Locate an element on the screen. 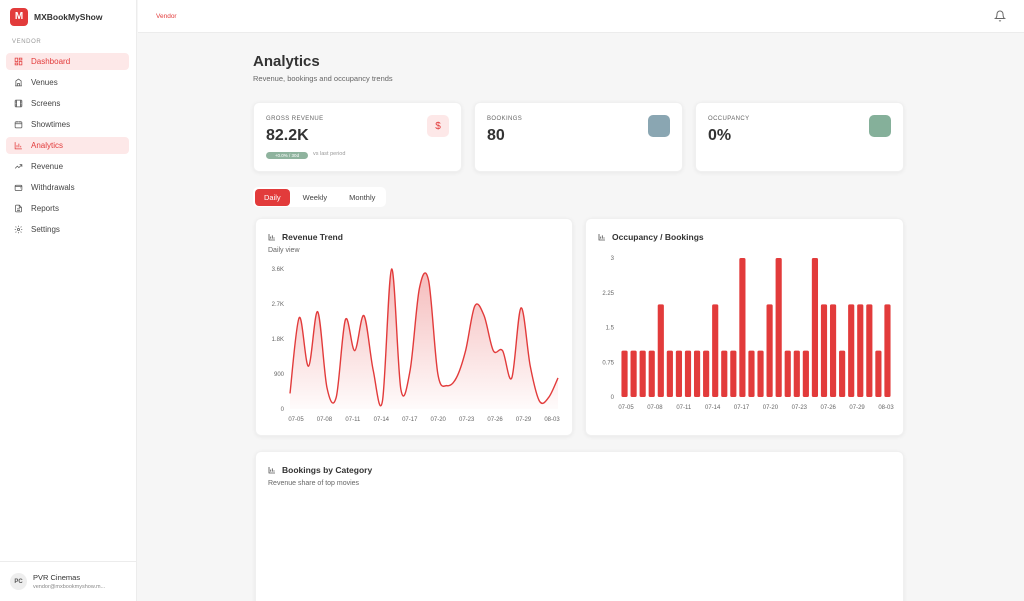  sidebar-item-analytics: Analytics is located at coordinates (67, 145).